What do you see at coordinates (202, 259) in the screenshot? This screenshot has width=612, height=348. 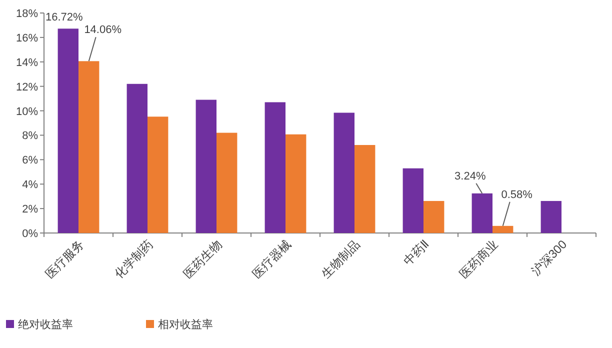 I see `x-tick-label: 医药生物` at bounding box center [202, 259].